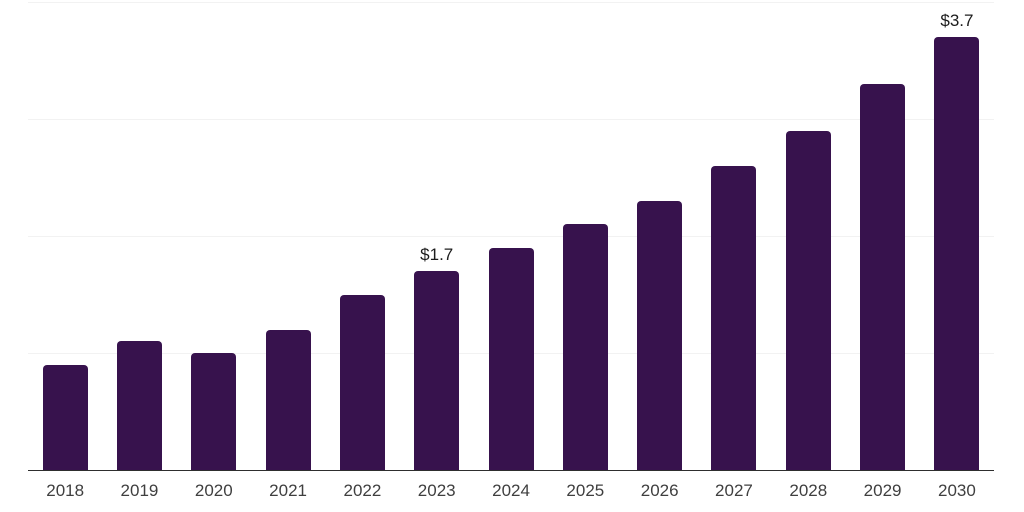  I want to click on bar-2025, so click(585, 347).